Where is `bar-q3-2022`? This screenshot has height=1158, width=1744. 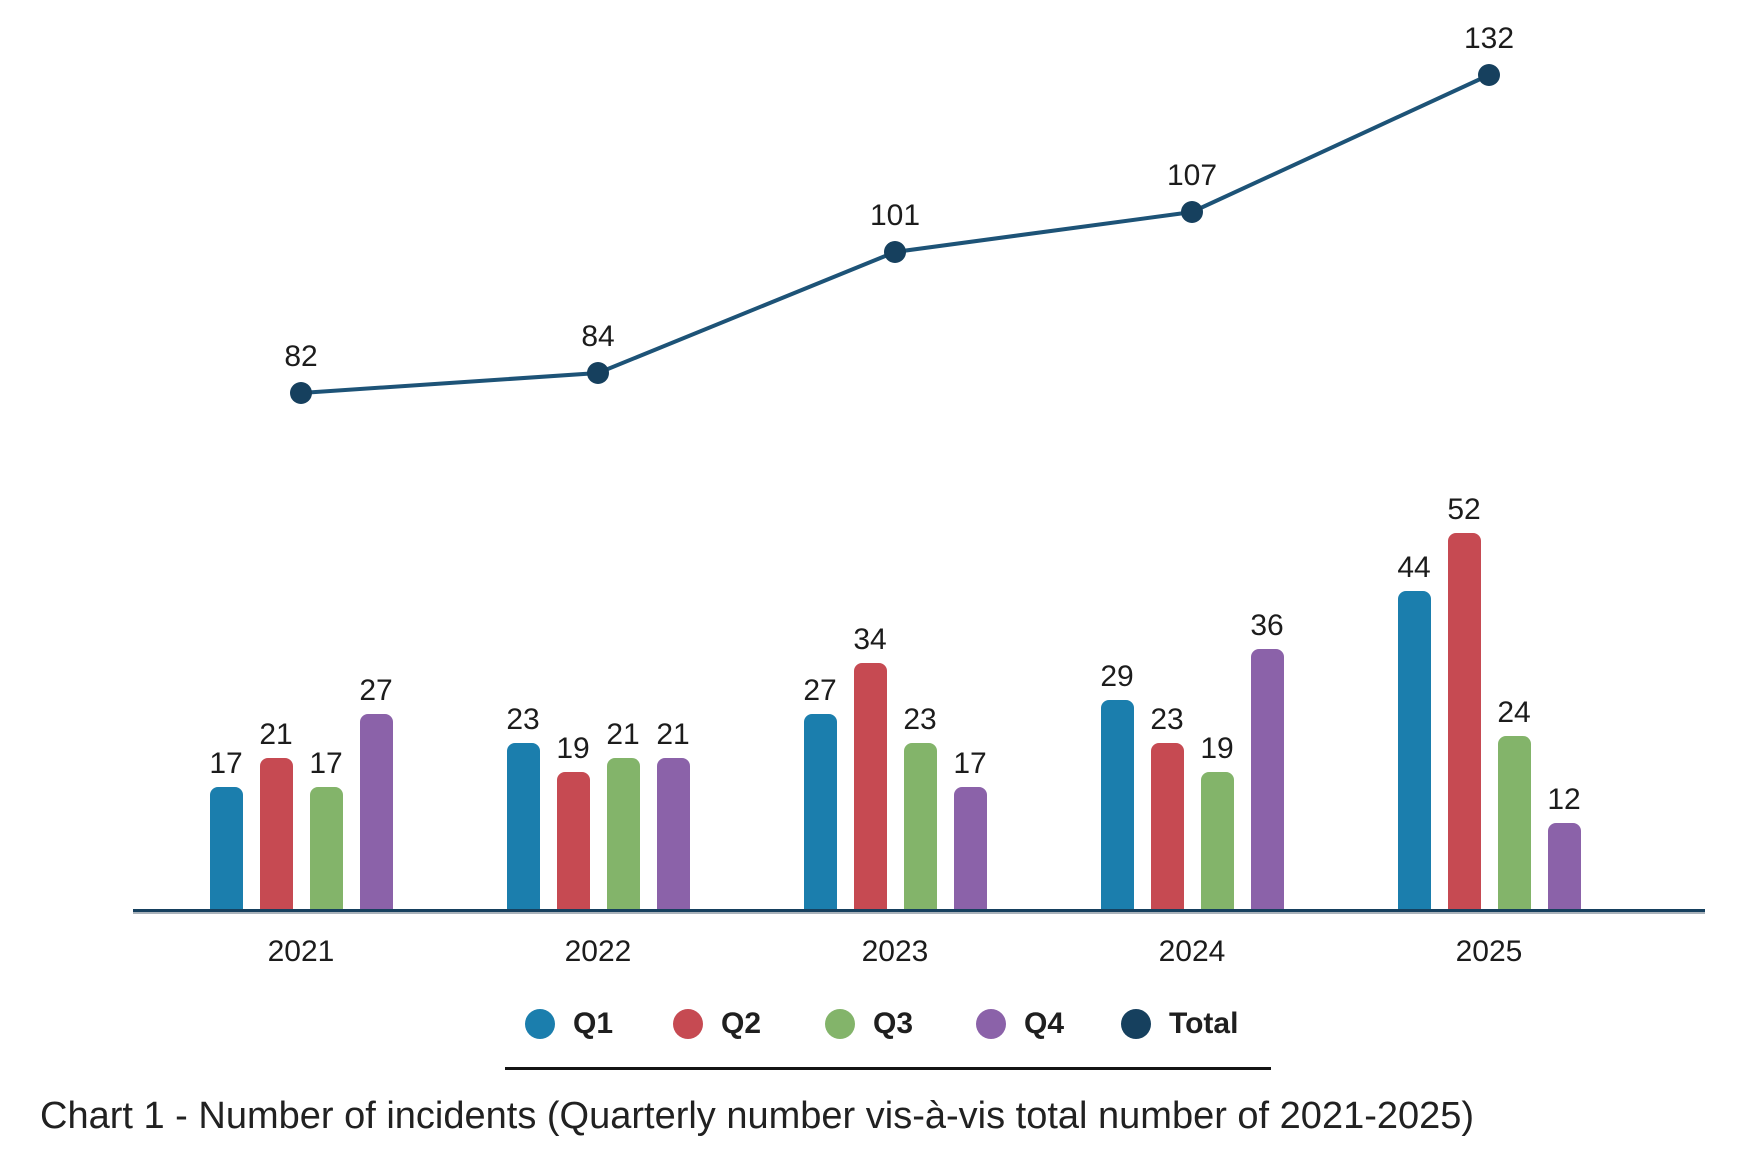 bar-q3-2022 is located at coordinates (623, 834).